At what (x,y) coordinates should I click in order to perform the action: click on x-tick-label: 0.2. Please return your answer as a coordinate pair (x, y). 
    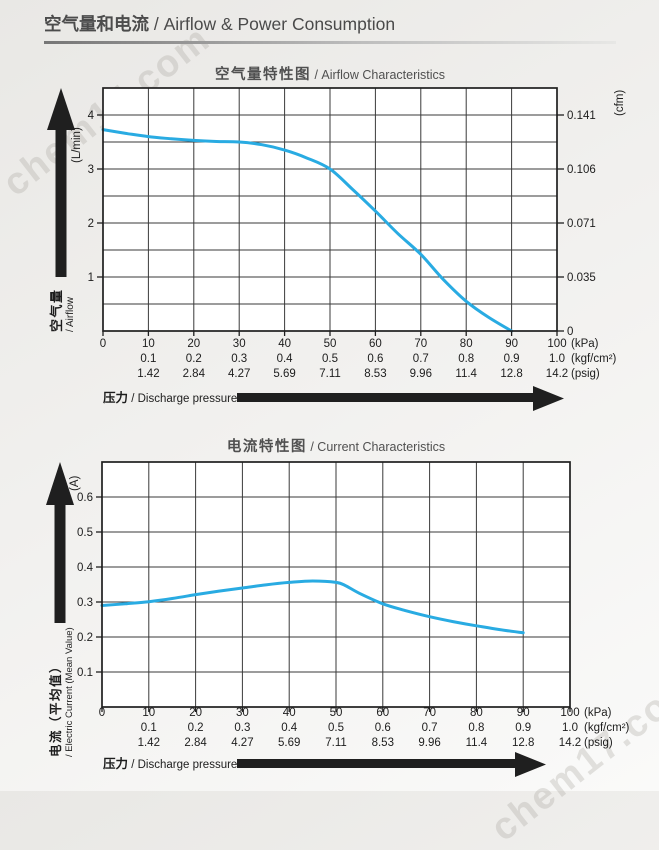
    Looking at the image, I should click on (196, 728).